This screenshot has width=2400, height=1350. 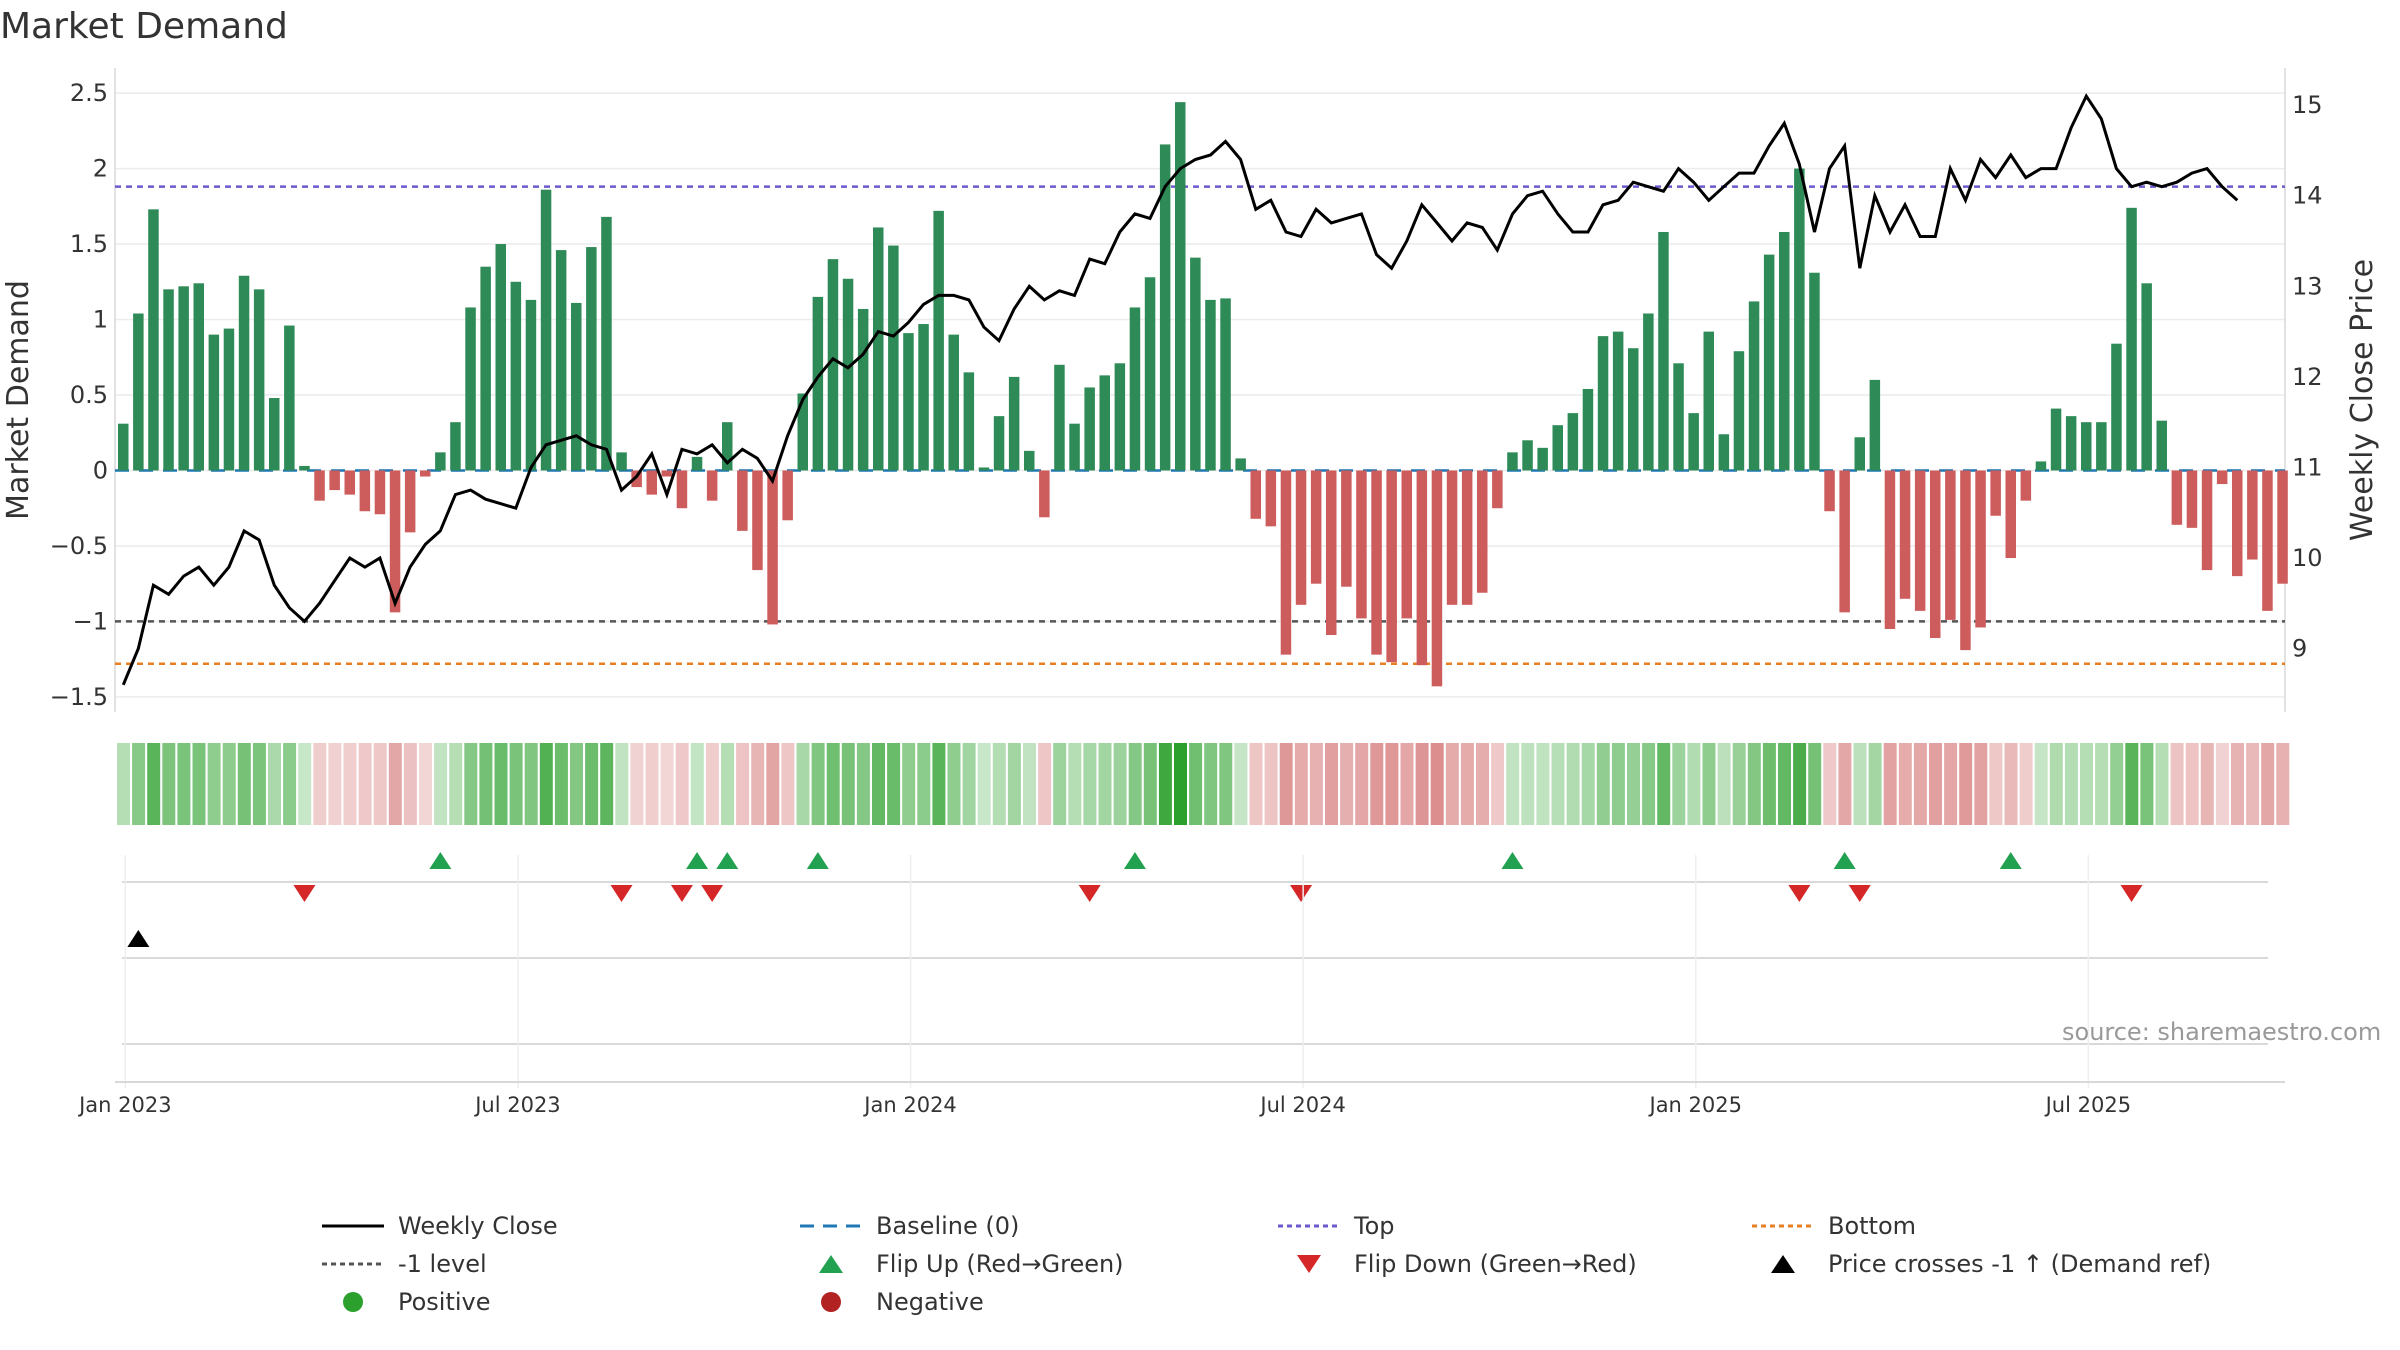 What do you see at coordinates (100, 169) in the screenshot?
I see `y-tick-label: 2` at bounding box center [100, 169].